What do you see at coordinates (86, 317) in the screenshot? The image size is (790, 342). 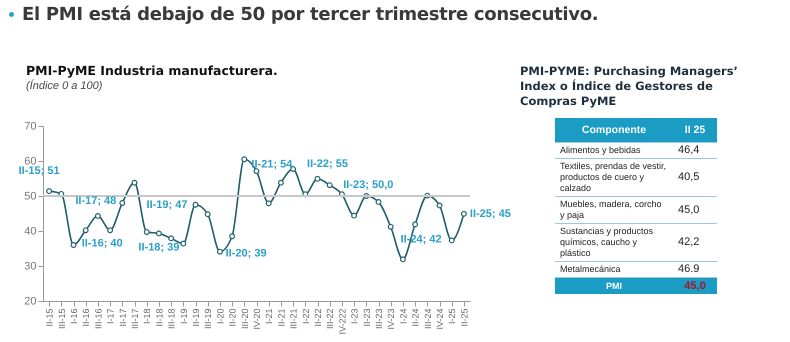 I see `x-tick-label: II-16` at bounding box center [86, 317].